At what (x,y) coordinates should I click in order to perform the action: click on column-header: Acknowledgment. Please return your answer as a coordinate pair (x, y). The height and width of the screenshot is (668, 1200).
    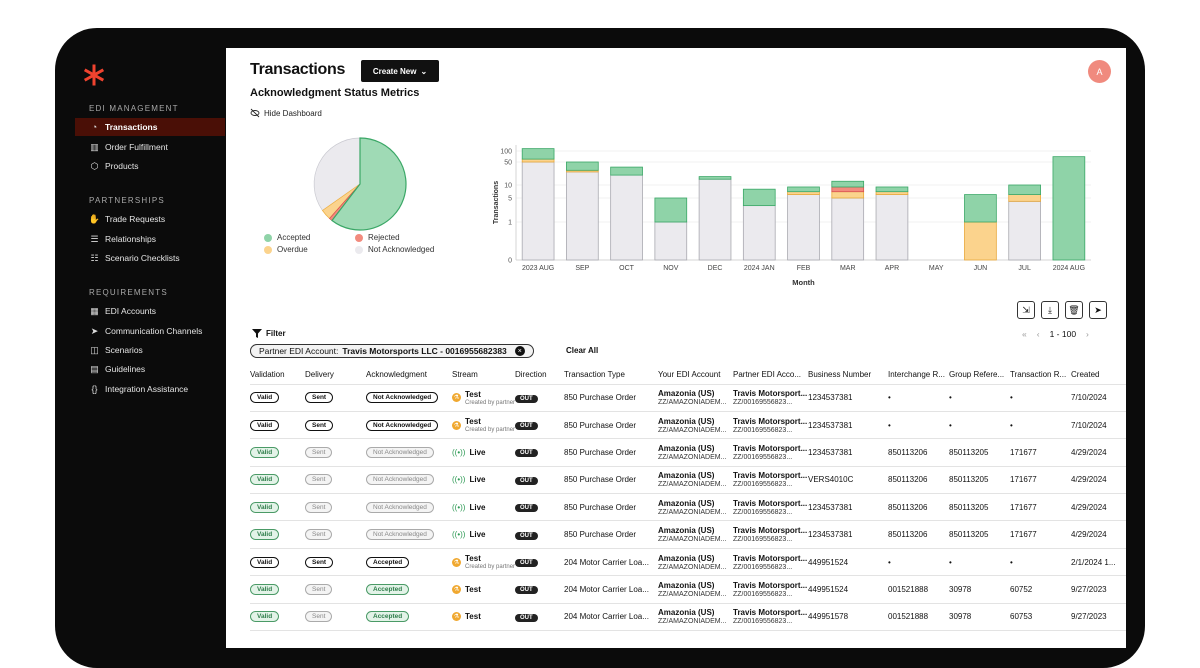
    Looking at the image, I should click on (409, 375).